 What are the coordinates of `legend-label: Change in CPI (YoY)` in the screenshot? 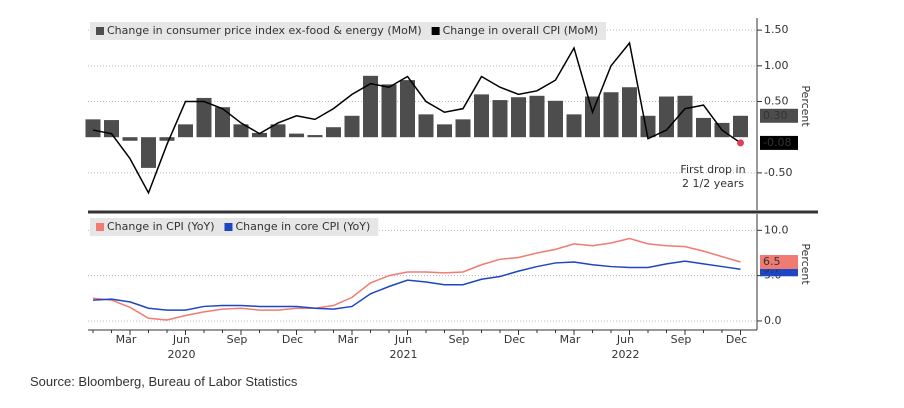 It's located at (160, 226).